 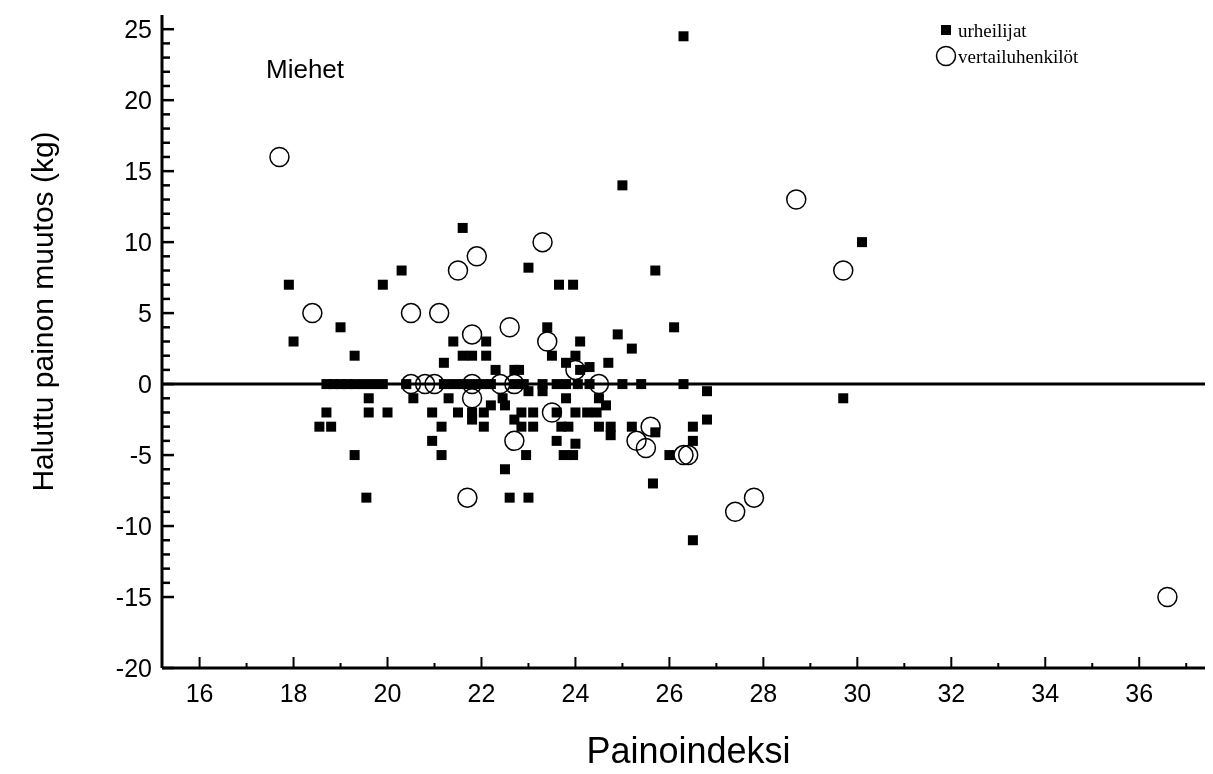 I want to click on y-tick-label: -10, so click(x=133, y=525).